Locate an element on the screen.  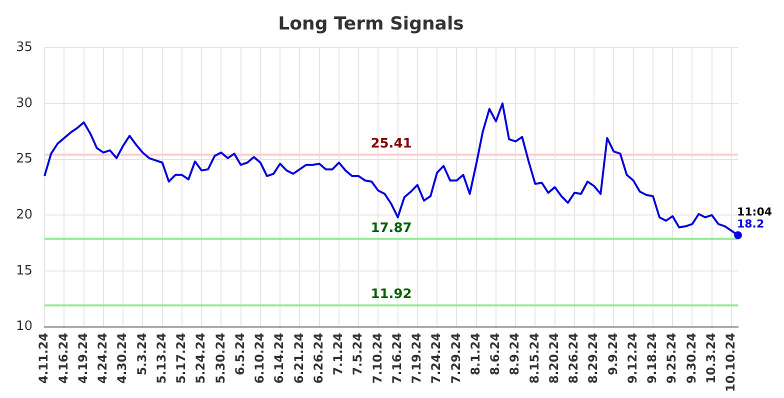
ref-line-label: 17.87 is located at coordinates (391, 228).